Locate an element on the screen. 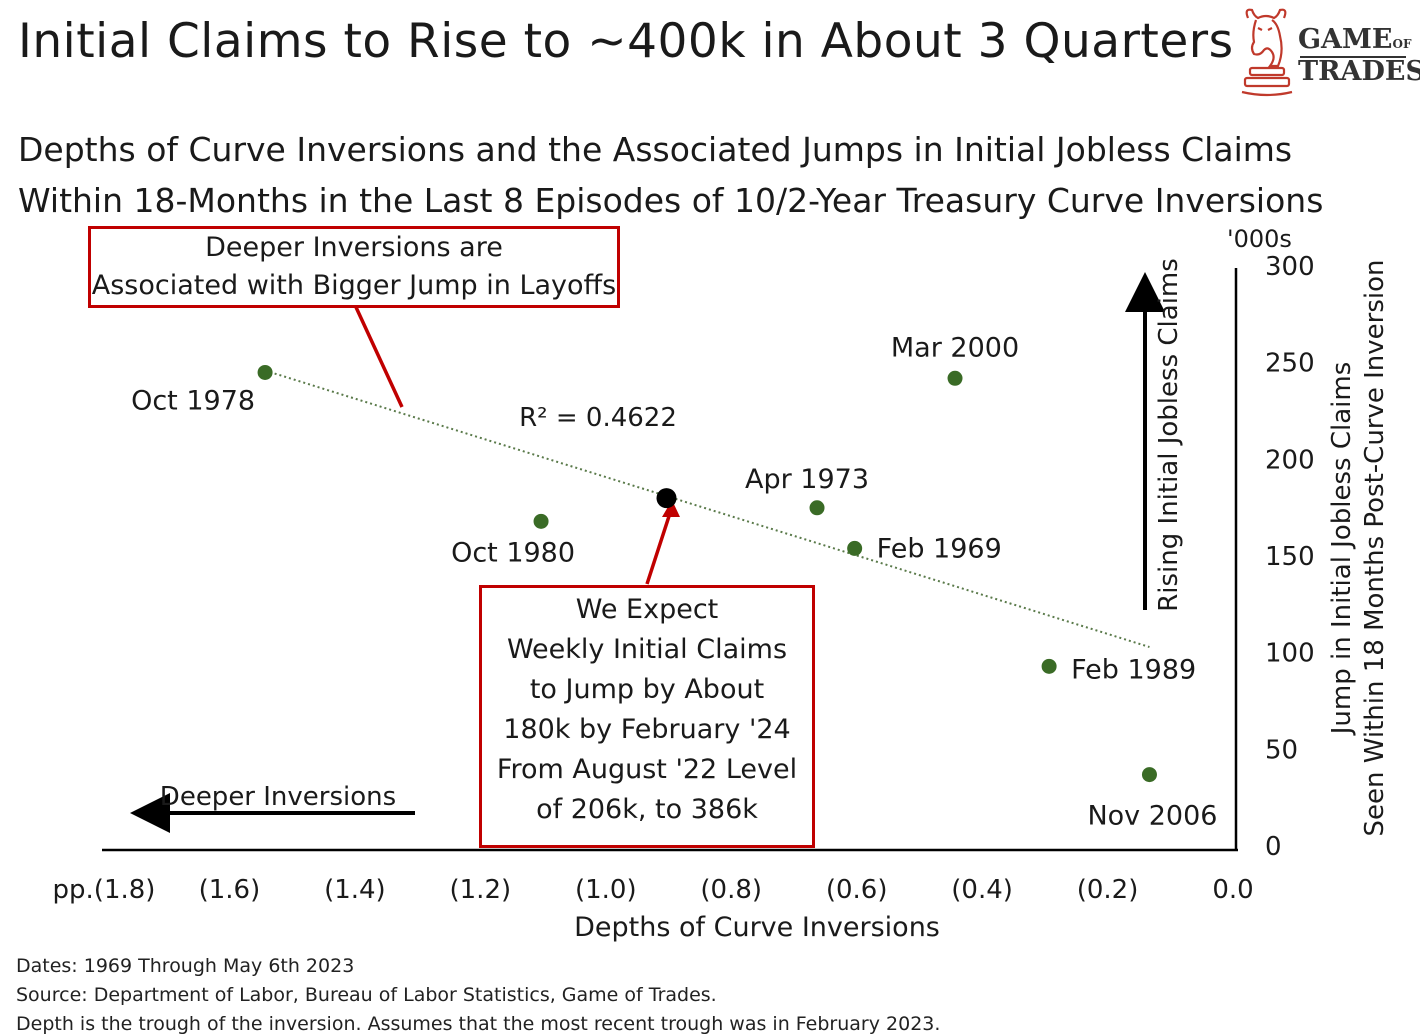 The height and width of the screenshot is (1035, 1420). callout-bottom-line: Weekly Initial Claims is located at coordinates (647, 649).